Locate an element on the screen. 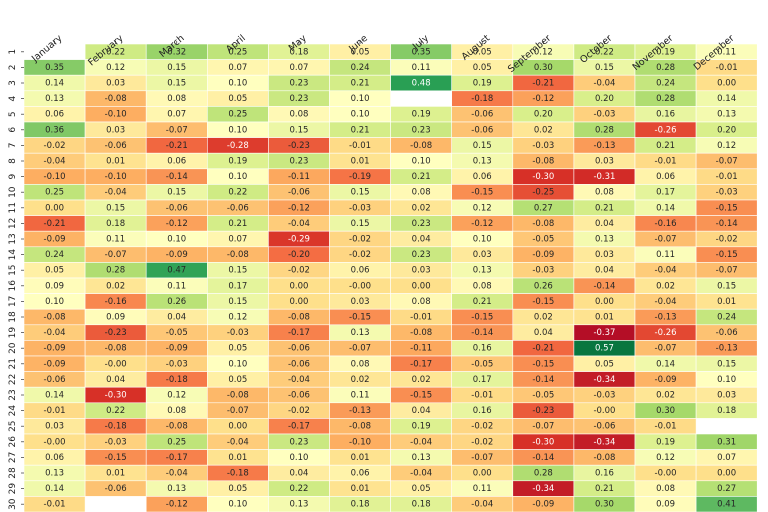 This screenshot has width=768, height=512. row-label: 2 is located at coordinates (13, 68).